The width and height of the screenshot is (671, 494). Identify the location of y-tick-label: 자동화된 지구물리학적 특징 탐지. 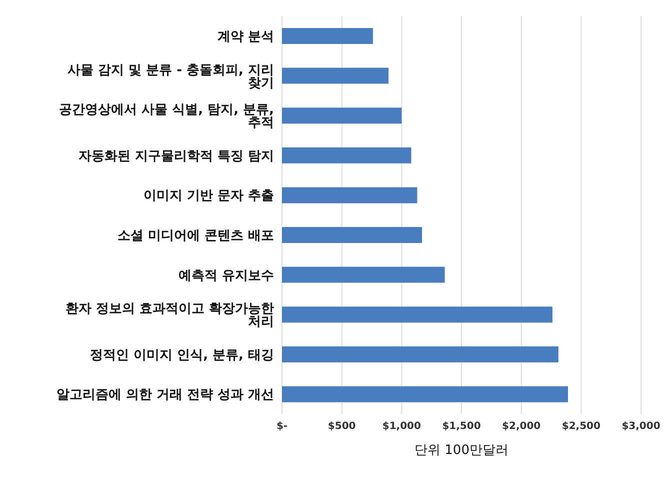
(176, 156).